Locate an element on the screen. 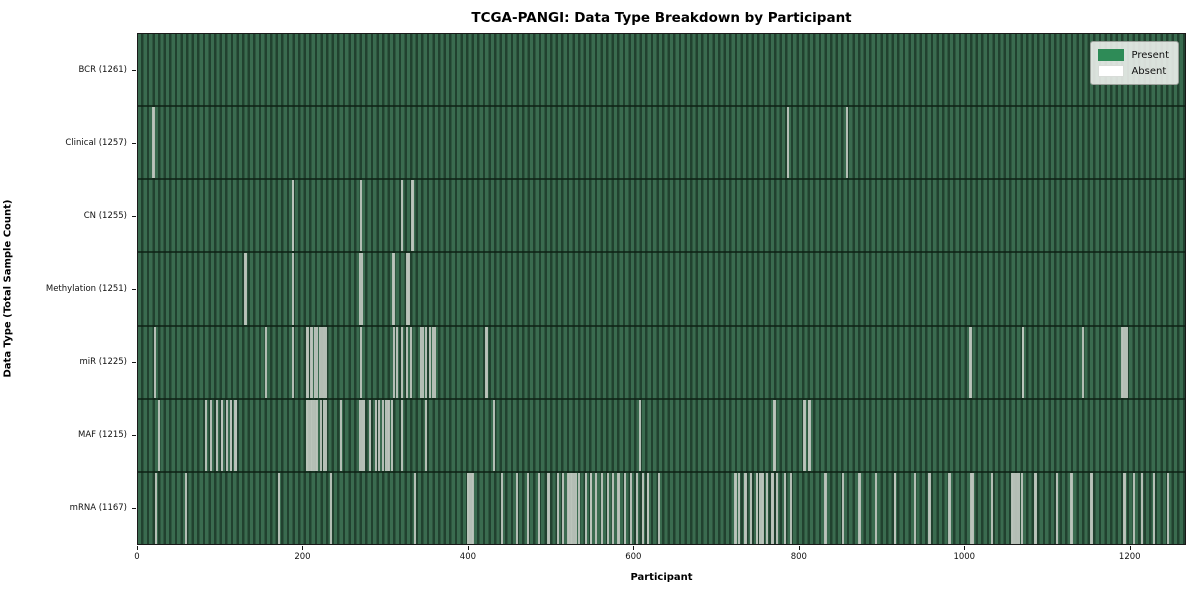 The height and width of the screenshot is (600, 1200). y-tick-label: CN (1255) is located at coordinates (105, 215).